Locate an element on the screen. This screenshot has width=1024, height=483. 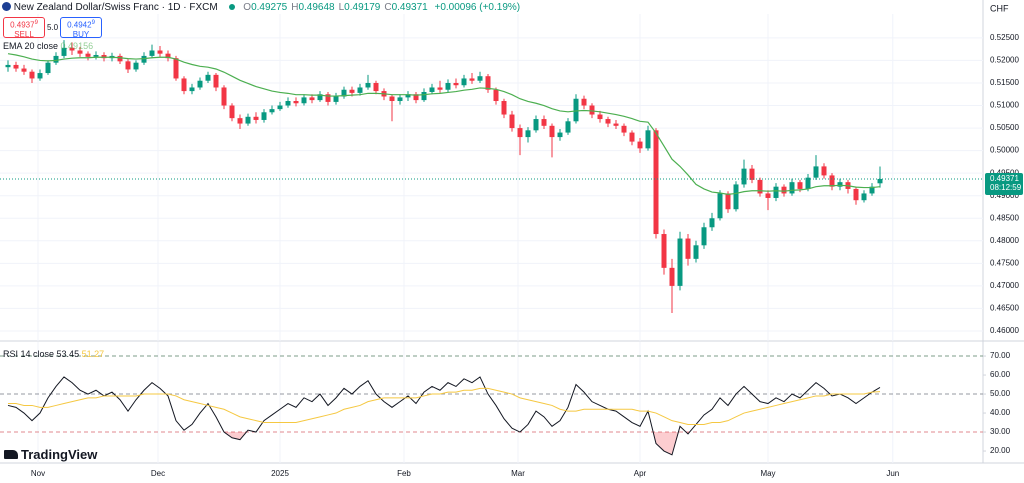
y-tick-label: 0.52000 is located at coordinates (1004, 60).